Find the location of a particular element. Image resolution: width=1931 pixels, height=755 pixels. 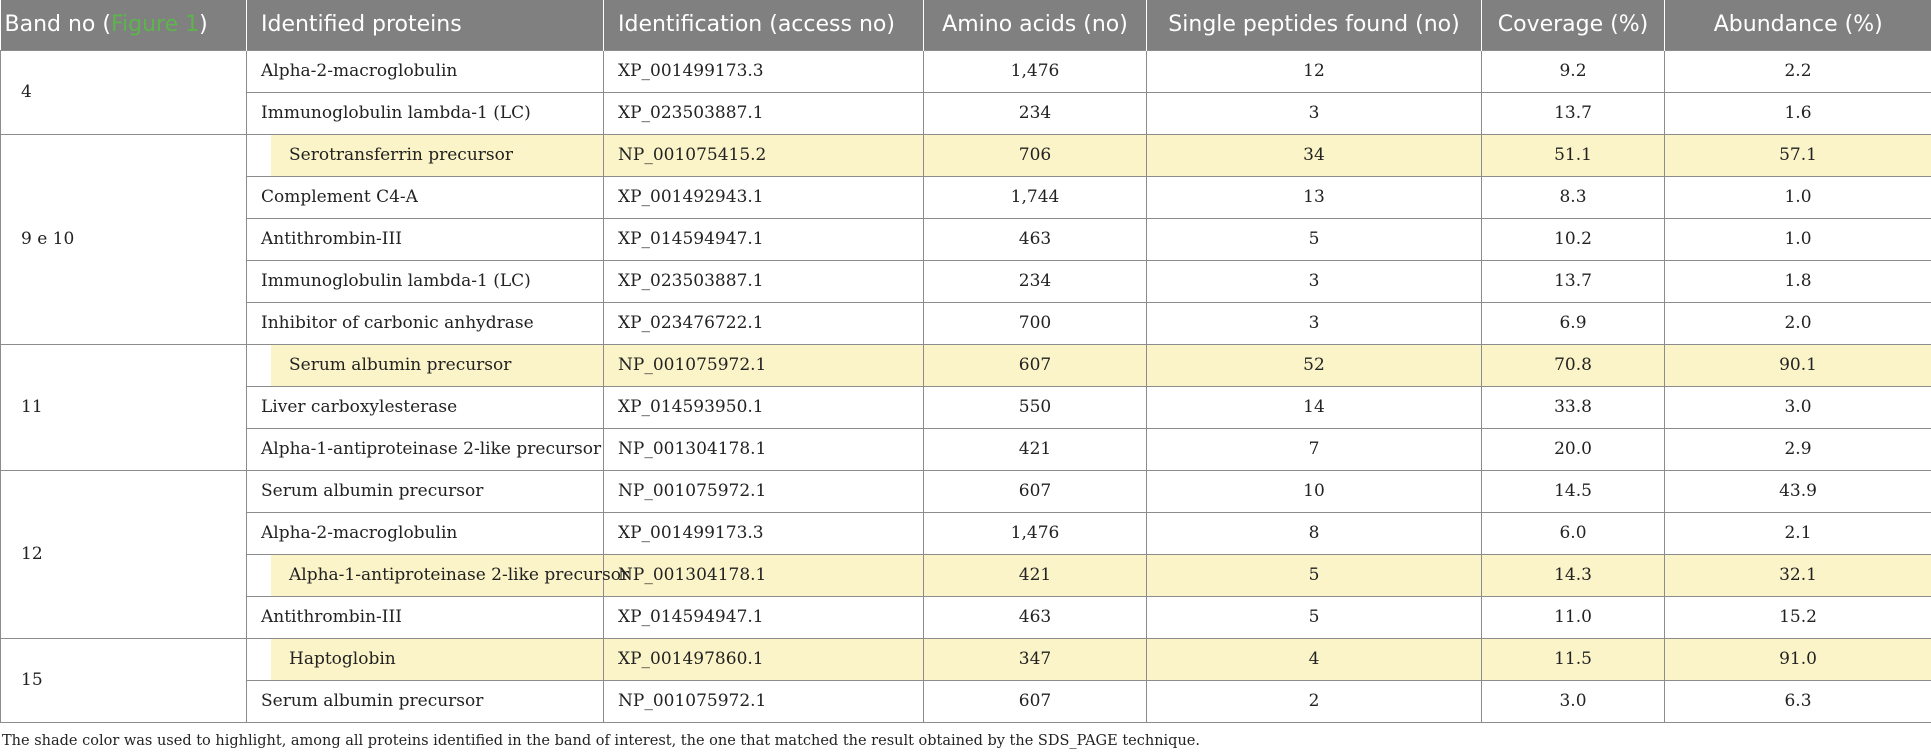

header-band-no: Band no (Figure 1) is located at coordinates (123, 25).